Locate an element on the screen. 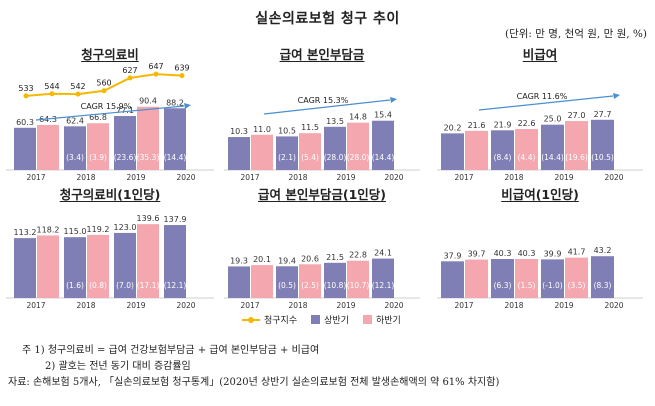 The height and width of the screenshot is (406, 655). data-label: 119.2 is located at coordinates (98, 229).